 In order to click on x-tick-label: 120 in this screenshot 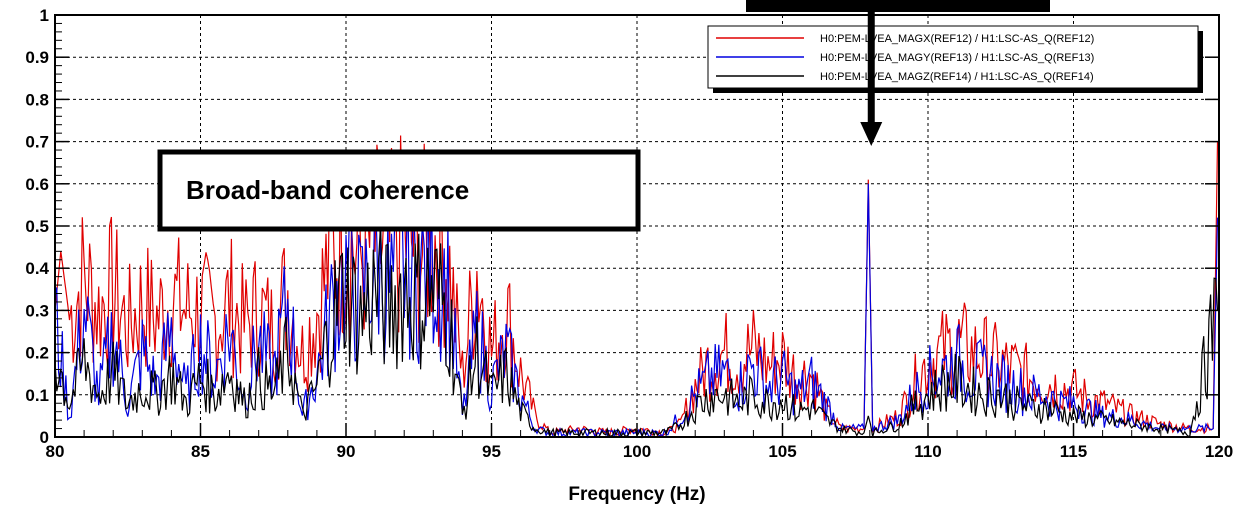, I will do `click(1219, 451)`.